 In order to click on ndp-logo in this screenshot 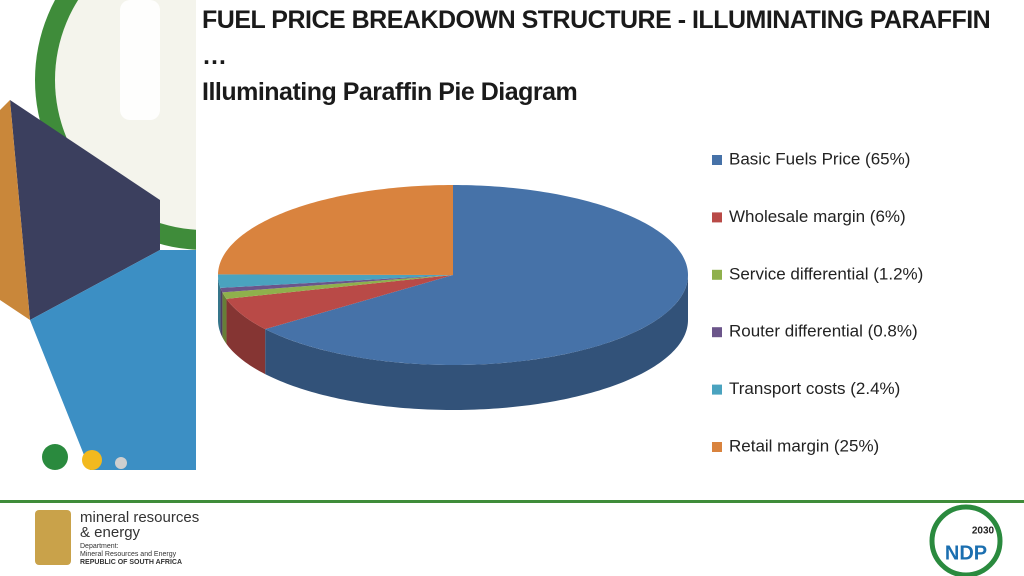, I will do `click(966, 540)`.